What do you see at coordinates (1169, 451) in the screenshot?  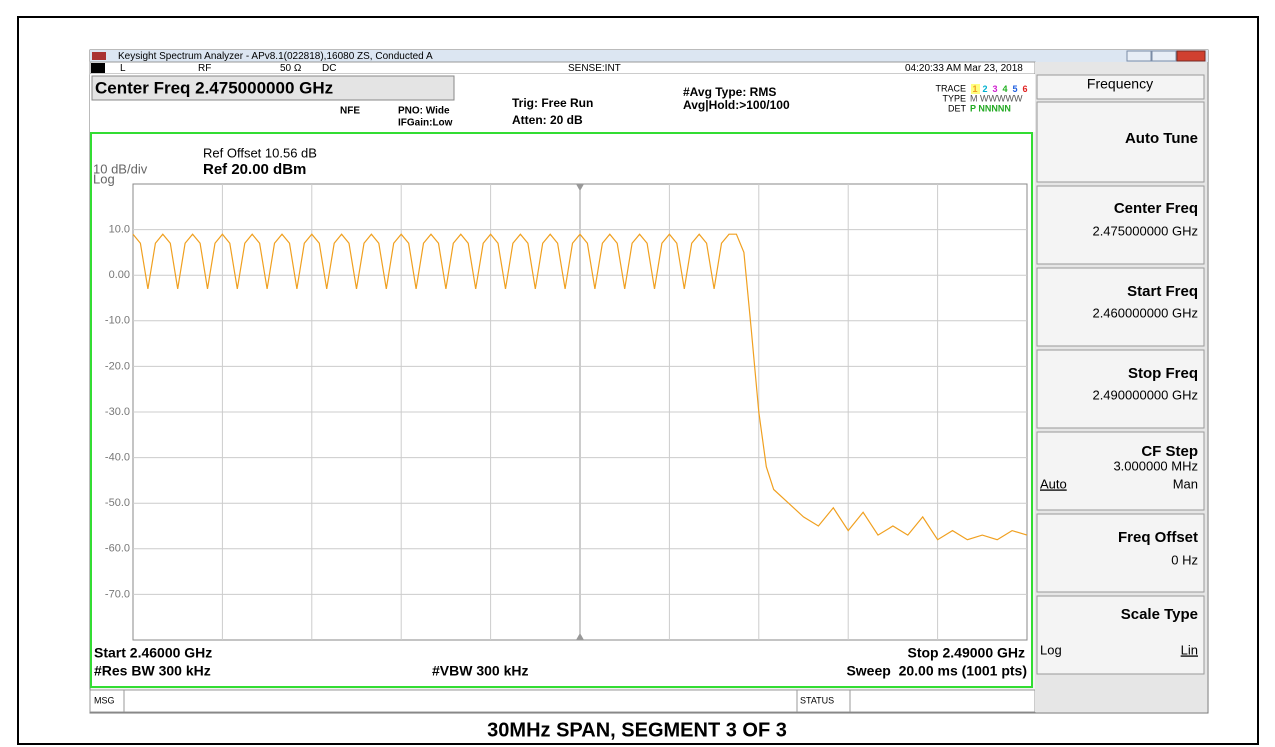 I see `softkey-label: CF Step` at bounding box center [1169, 451].